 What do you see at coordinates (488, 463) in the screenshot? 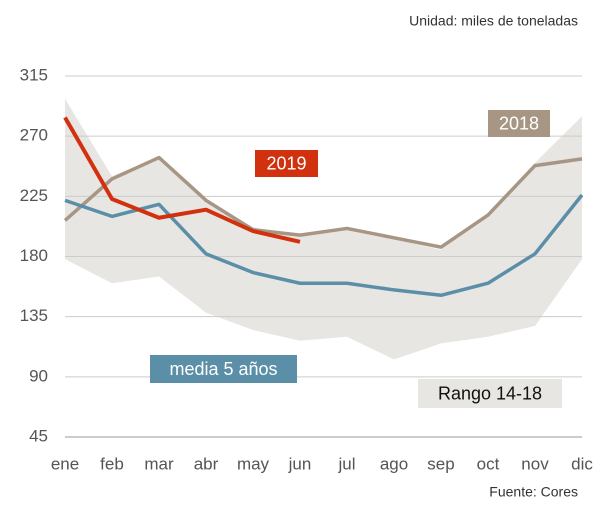
I see `x-tick-label: oct` at bounding box center [488, 463].